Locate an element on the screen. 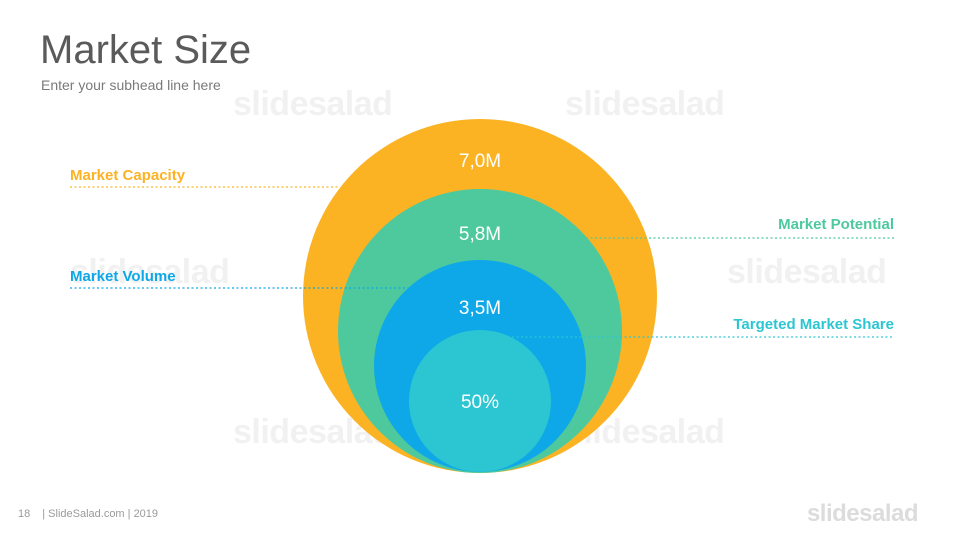 This screenshot has width=960, height=540. slide-title: Market Size is located at coordinates (146, 50).